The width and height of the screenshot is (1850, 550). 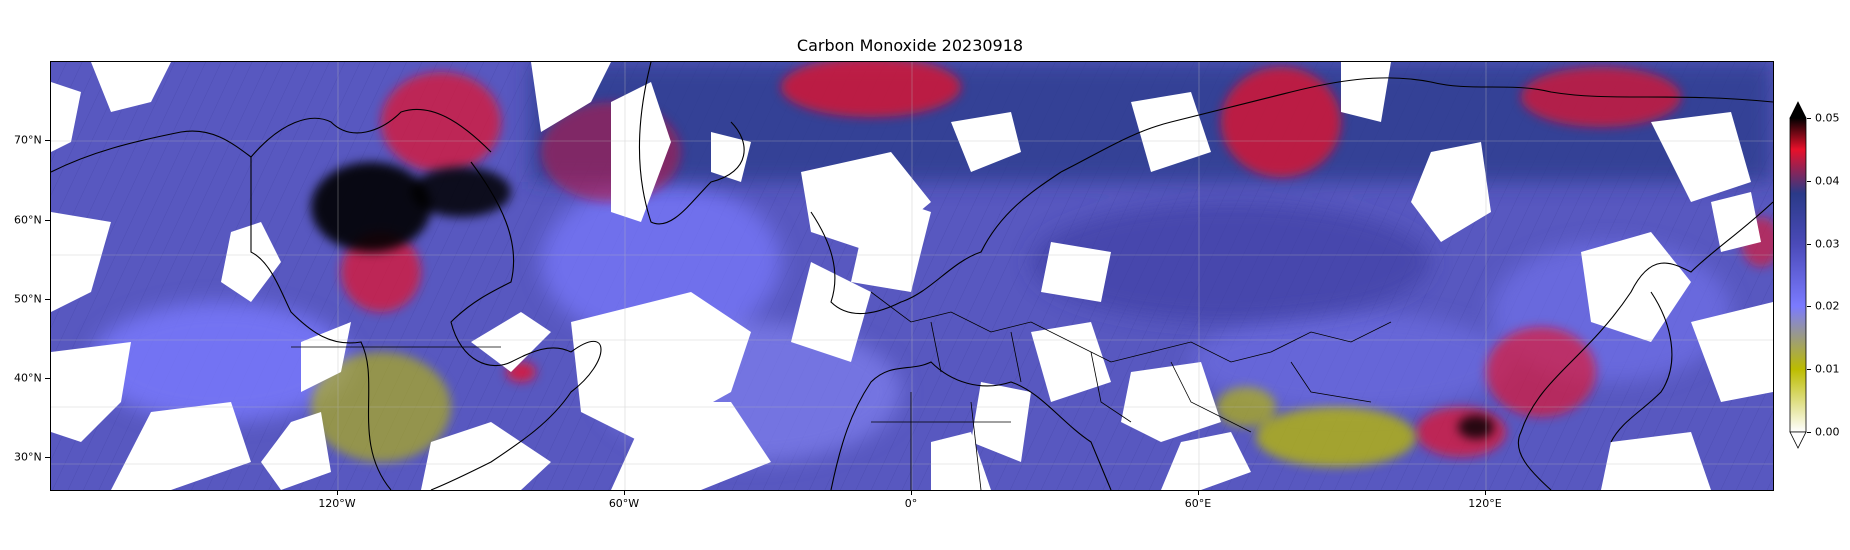 What do you see at coordinates (337, 503) in the screenshot?
I see `x-tick-label: 120°W` at bounding box center [337, 503].